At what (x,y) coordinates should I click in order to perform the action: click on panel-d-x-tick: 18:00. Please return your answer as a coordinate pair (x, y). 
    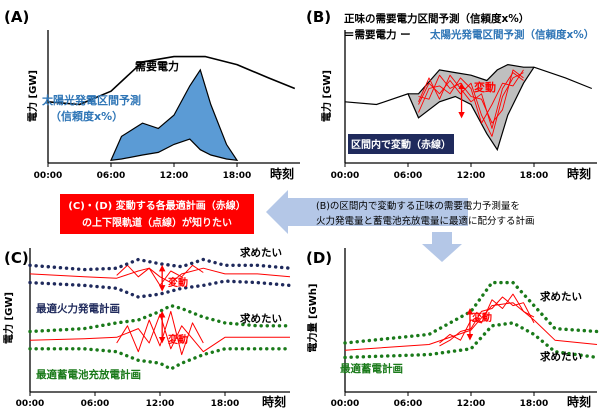
    Looking at the image, I should click on (534, 404).